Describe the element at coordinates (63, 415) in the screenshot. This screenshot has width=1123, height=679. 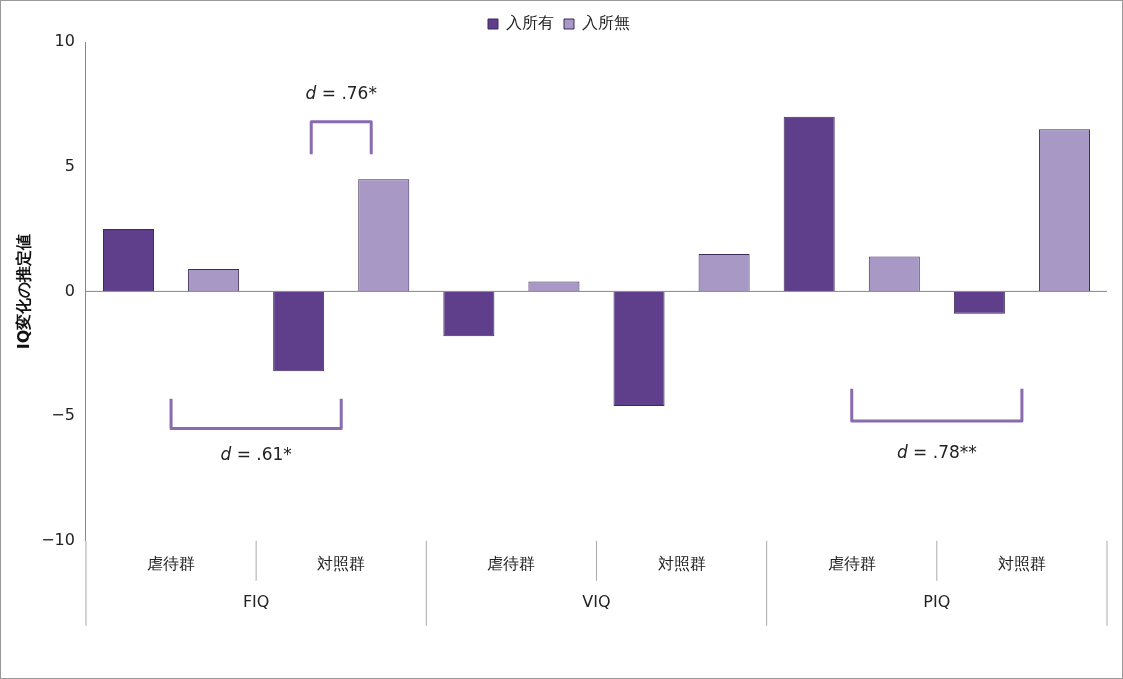
I see `y-tick-label: −5` at that location.